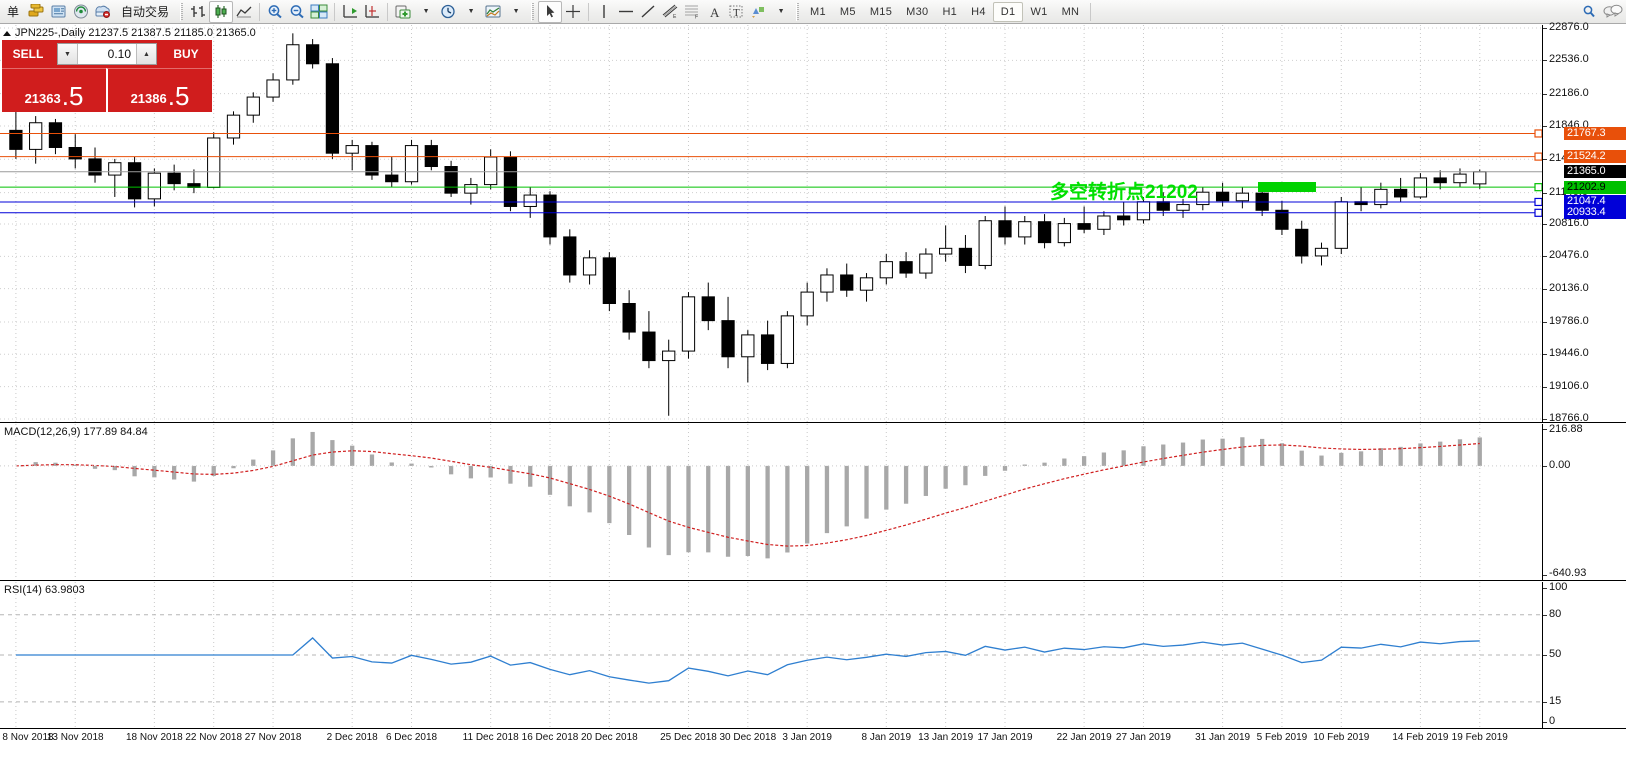 The height and width of the screenshot is (765, 1626). Describe the element at coordinates (1569, 418) in the screenshot. I see `price-y-tick-label: 18766.0` at that location.